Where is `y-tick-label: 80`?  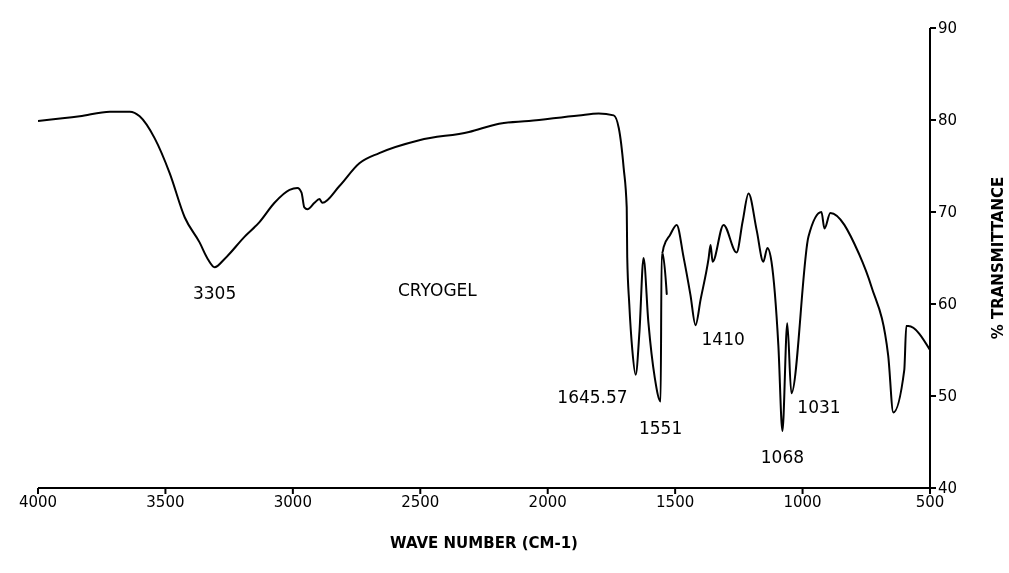 y-tick-label: 80 is located at coordinates (948, 120).